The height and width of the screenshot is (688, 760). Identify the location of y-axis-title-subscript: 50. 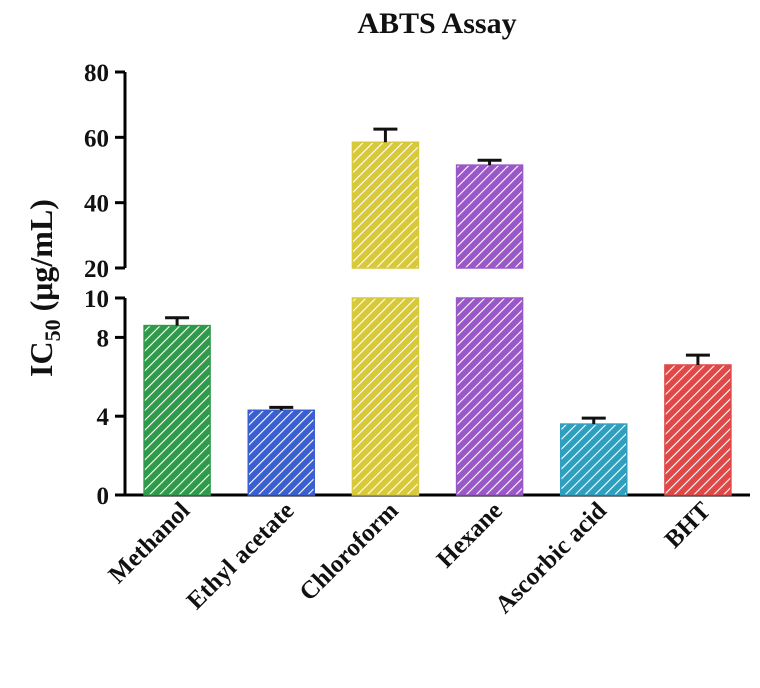
(52, 330).